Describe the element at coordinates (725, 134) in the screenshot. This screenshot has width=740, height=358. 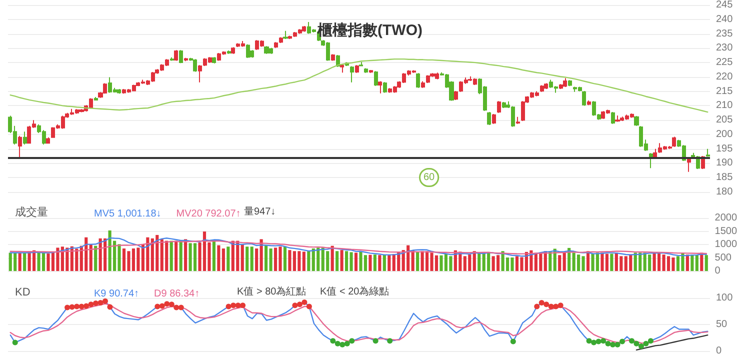
I see `y-tick-label: 200` at that location.